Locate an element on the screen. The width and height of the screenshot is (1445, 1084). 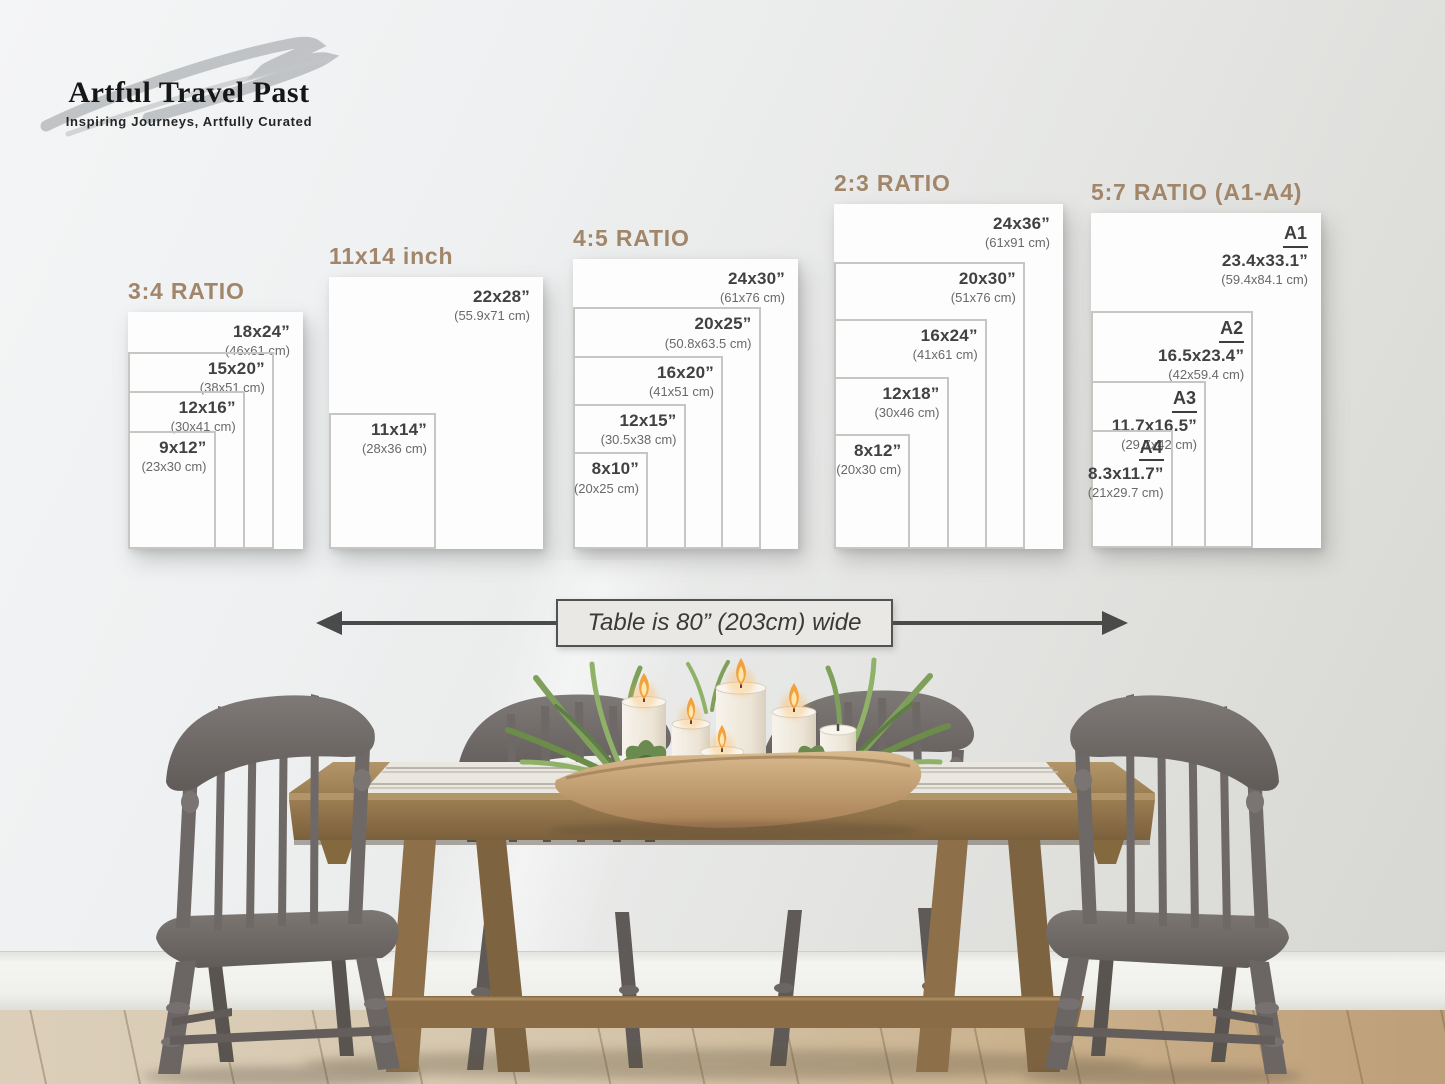
size-rect: 24x30” (61x76 cm) is located at coordinates (685, 404).